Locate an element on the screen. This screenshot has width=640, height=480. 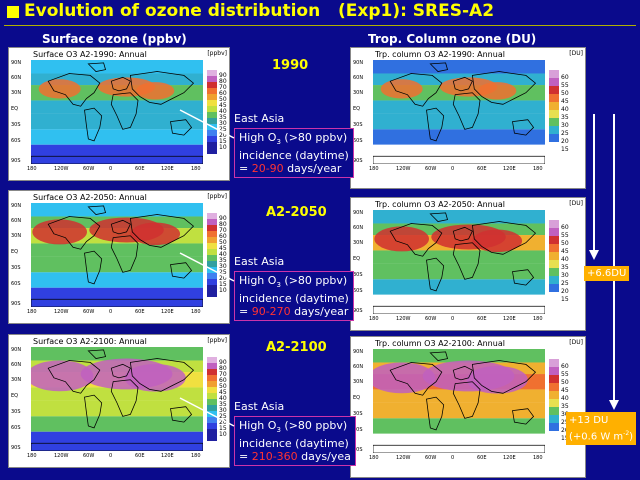
change-badge-2050: +6.6DU is located at coordinates (607, 273).